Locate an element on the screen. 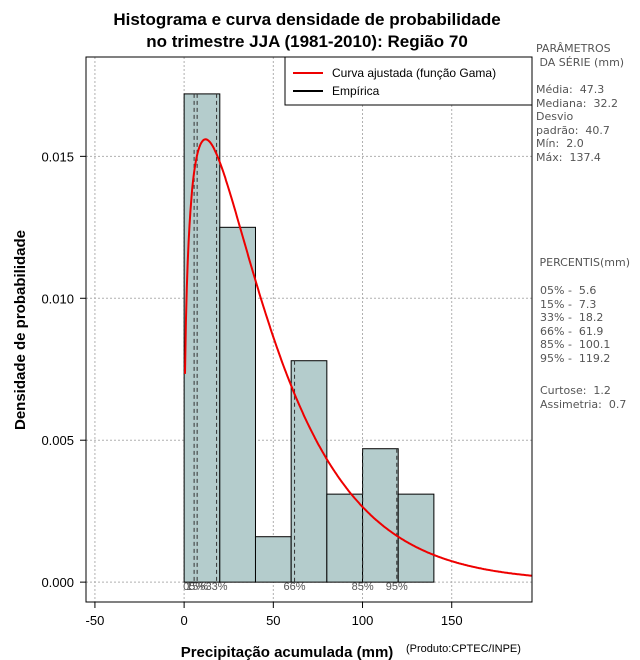  y-tick-label-1: 0.005 is located at coordinates (57, 440).